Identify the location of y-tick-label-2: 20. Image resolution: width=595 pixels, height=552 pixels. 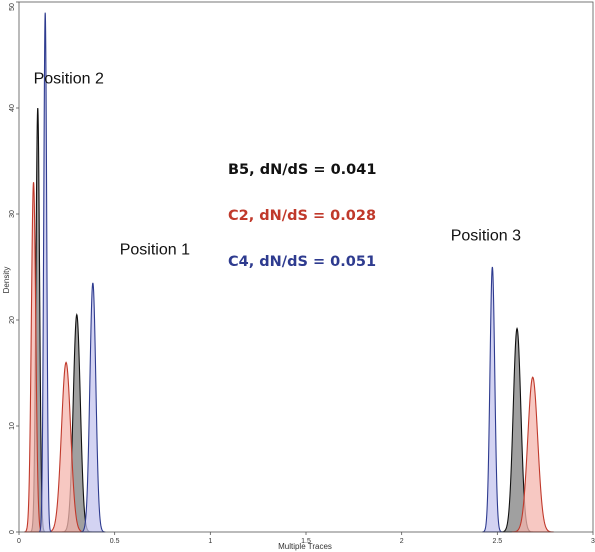
(12, 320).